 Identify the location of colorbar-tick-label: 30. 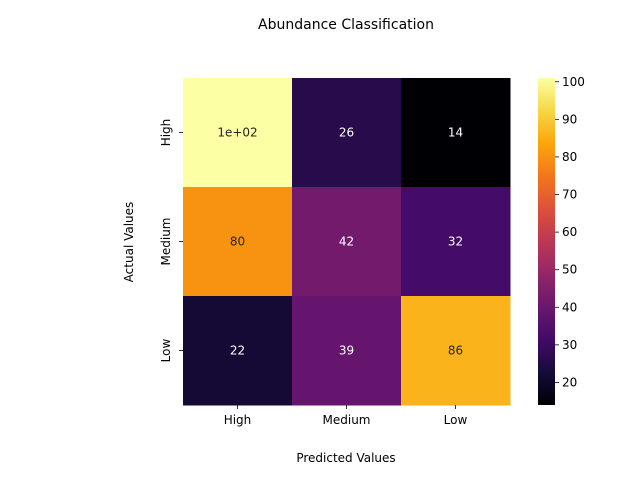
(569, 345).